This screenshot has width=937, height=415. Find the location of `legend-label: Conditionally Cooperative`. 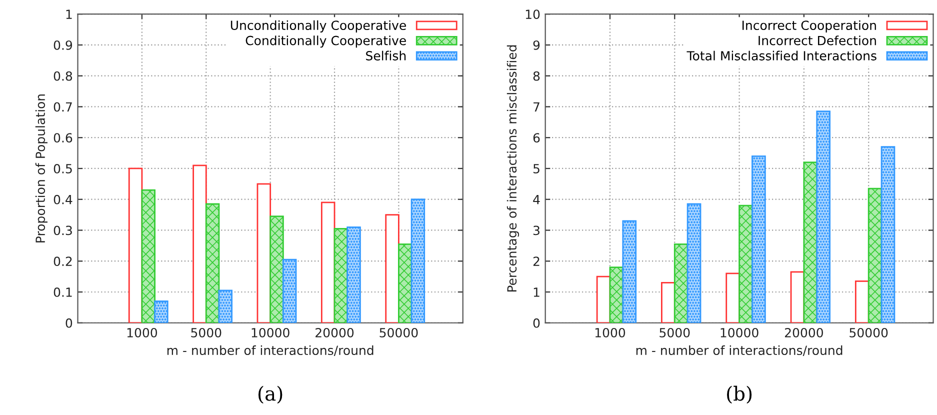

legend-label: Conditionally Cooperative is located at coordinates (326, 42).